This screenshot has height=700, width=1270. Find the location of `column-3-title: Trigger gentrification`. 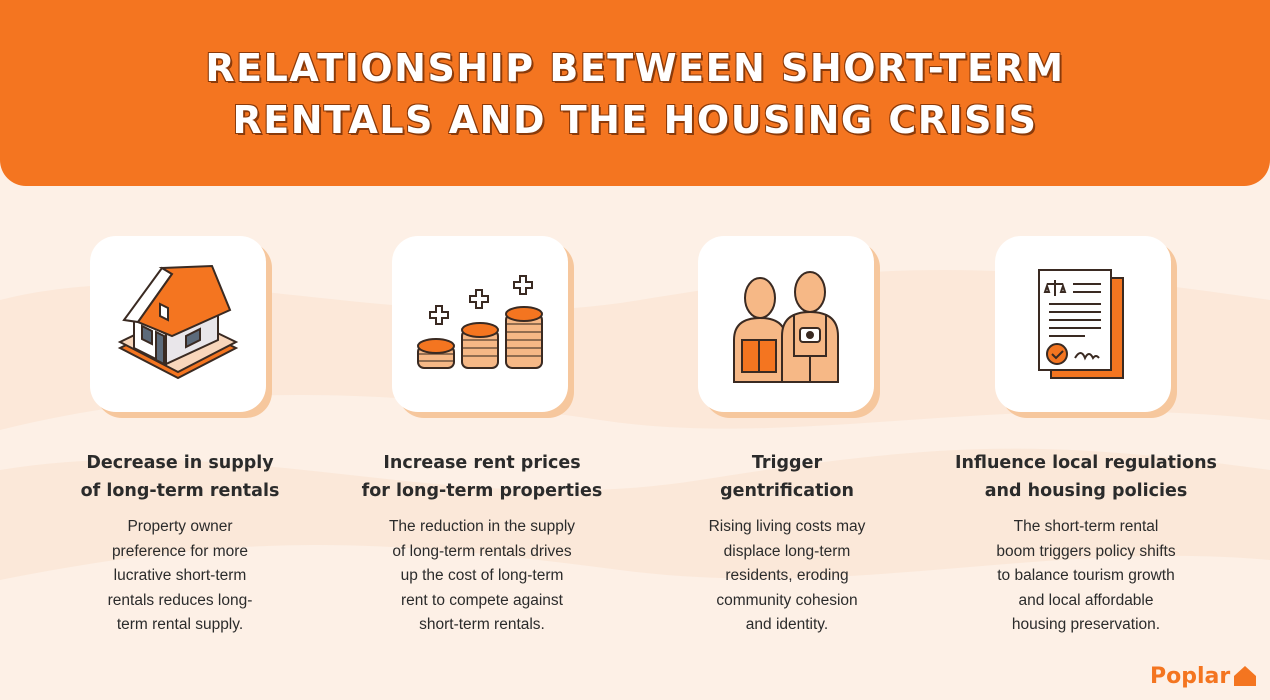

column-3-title: Trigger gentrification is located at coordinates (787, 477).